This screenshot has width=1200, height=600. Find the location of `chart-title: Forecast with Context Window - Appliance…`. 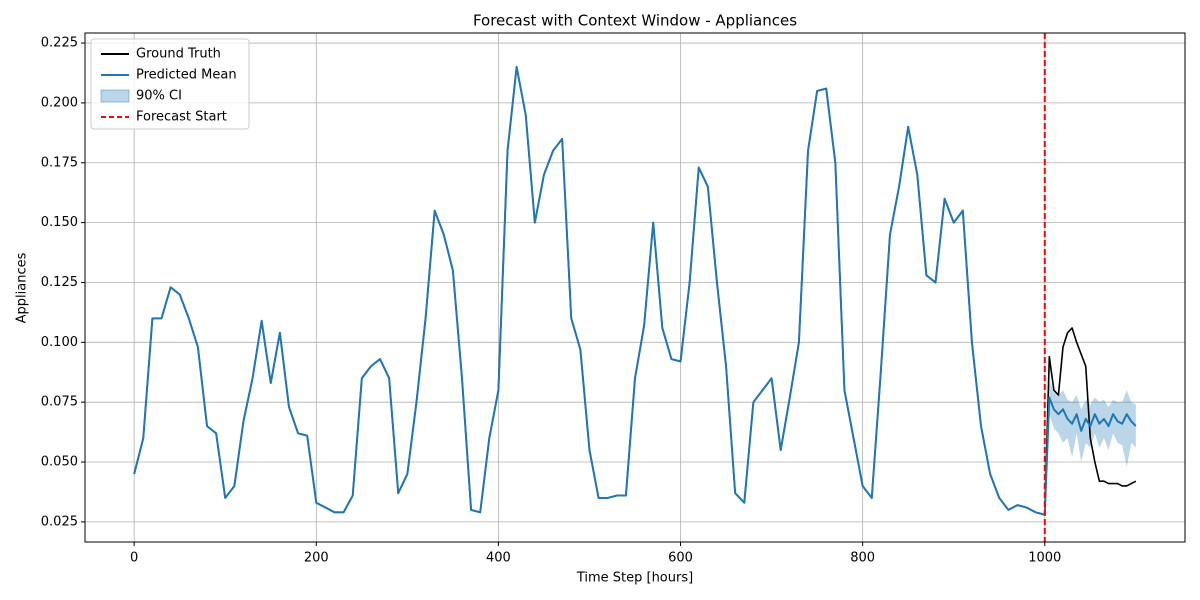

chart-title: Forecast with Context Window - Appliance… is located at coordinates (635, 21).